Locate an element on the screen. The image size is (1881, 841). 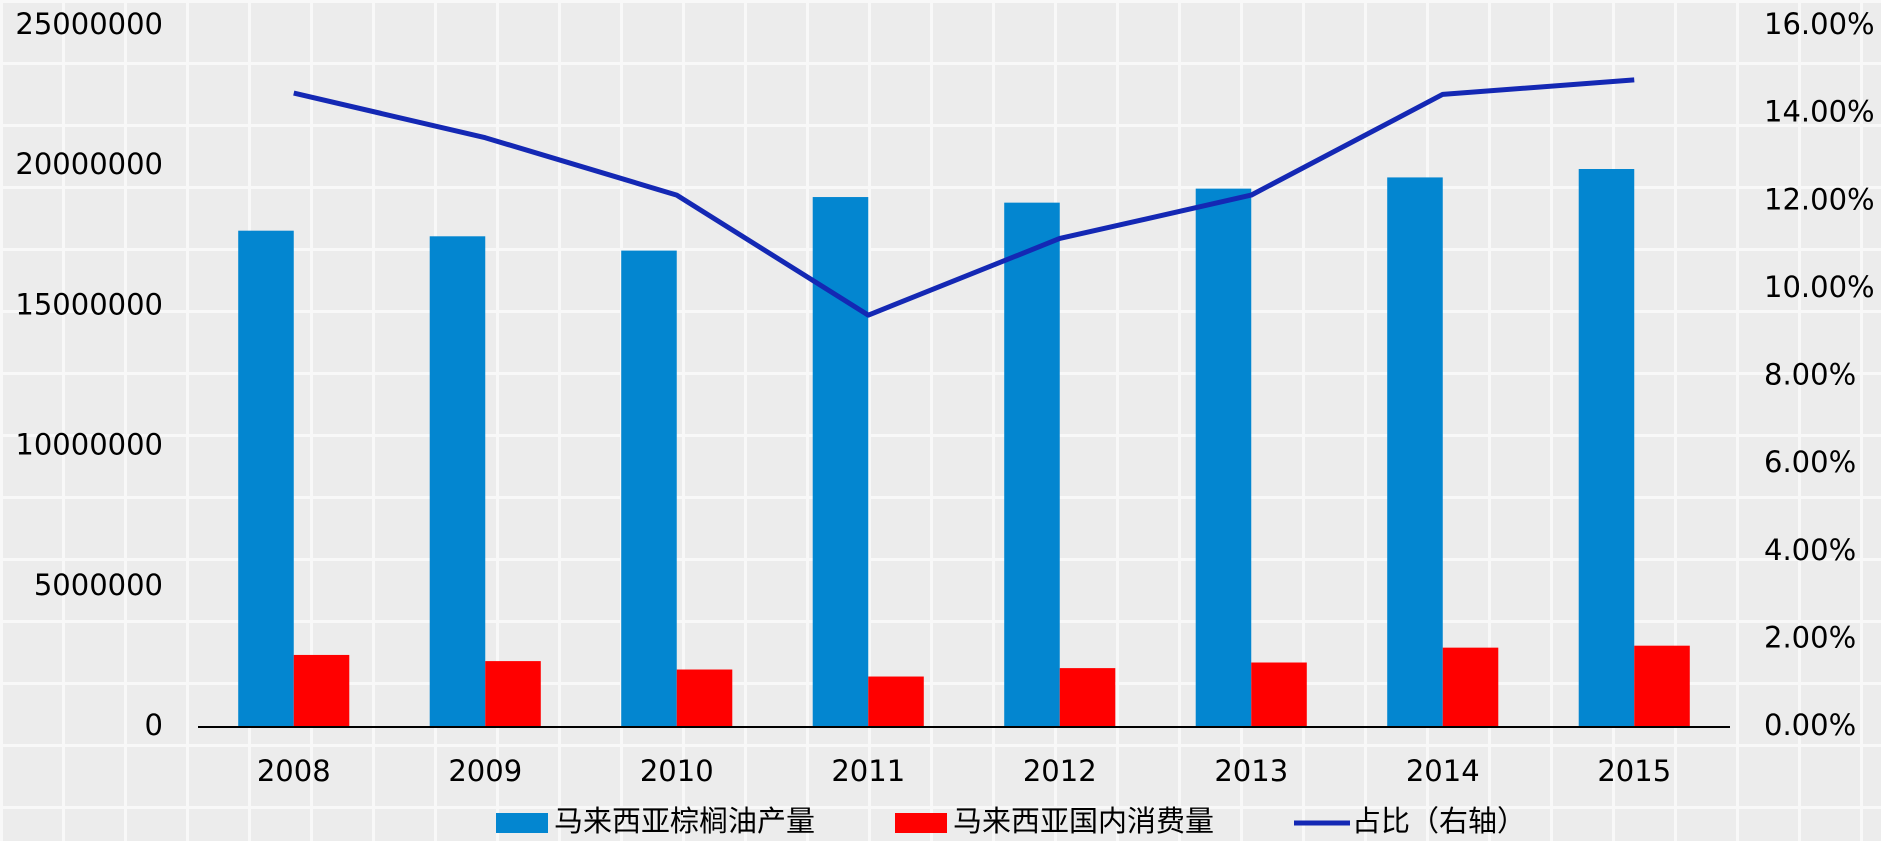
x-tick-label: 2014 is located at coordinates (1443, 771).